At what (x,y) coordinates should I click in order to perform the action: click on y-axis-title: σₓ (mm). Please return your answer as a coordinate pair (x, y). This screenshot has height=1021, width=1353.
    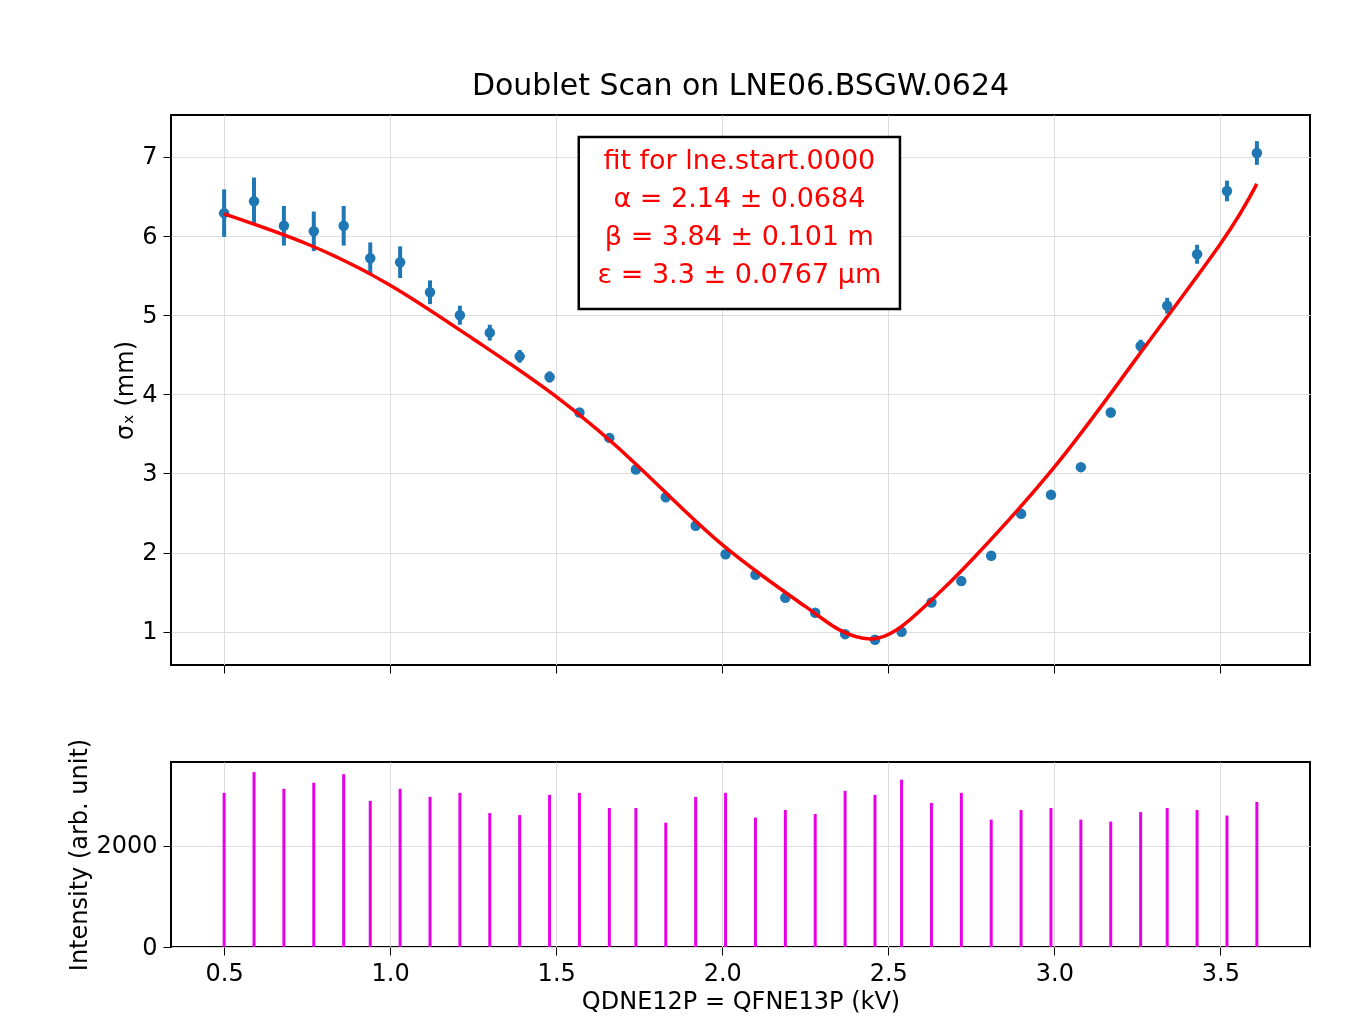
    Looking at the image, I should click on (125, 390).